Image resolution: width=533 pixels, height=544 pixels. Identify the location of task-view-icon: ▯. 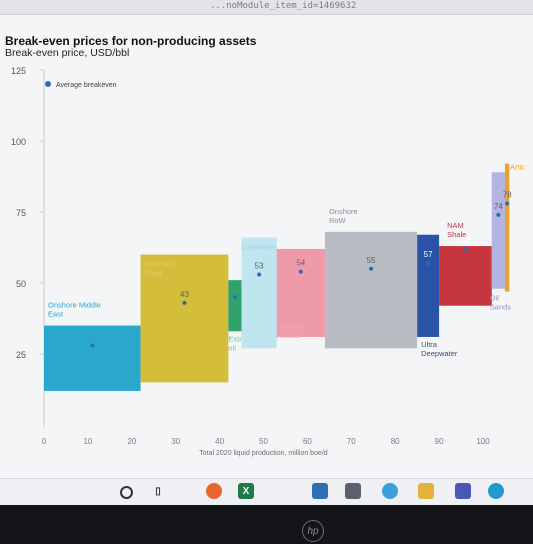
(158, 491).